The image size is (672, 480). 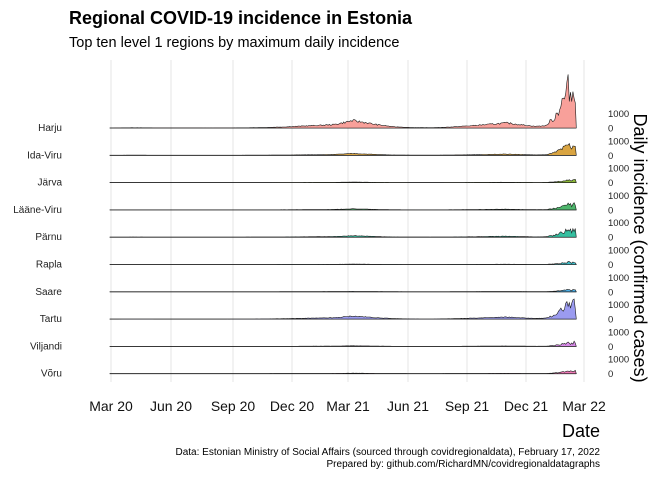 What do you see at coordinates (584, 406) in the screenshot?
I see `x-tick-label: Mar 22` at bounding box center [584, 406].